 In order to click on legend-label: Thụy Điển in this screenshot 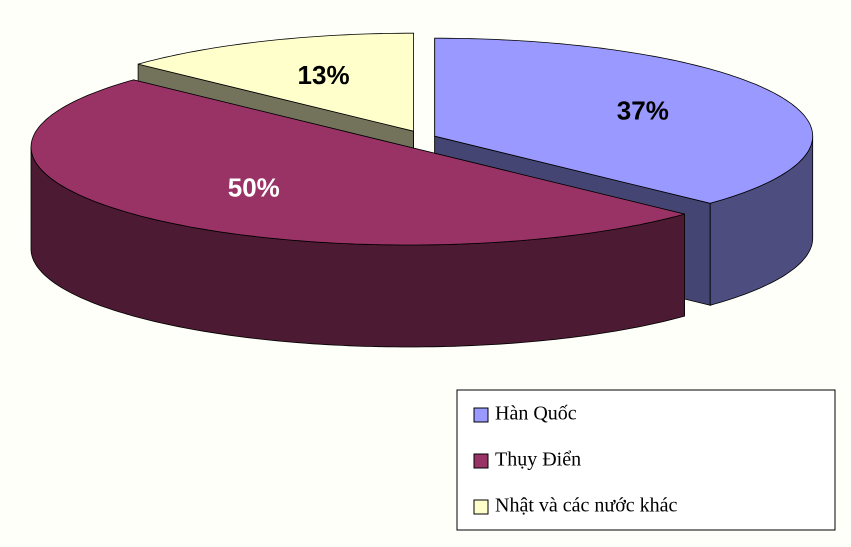, I will do `click(538, 460)`.